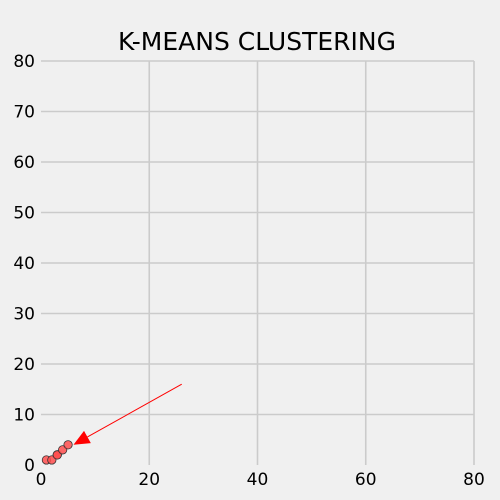  I want to click on x-tick-label: 60, so click(366, 480).